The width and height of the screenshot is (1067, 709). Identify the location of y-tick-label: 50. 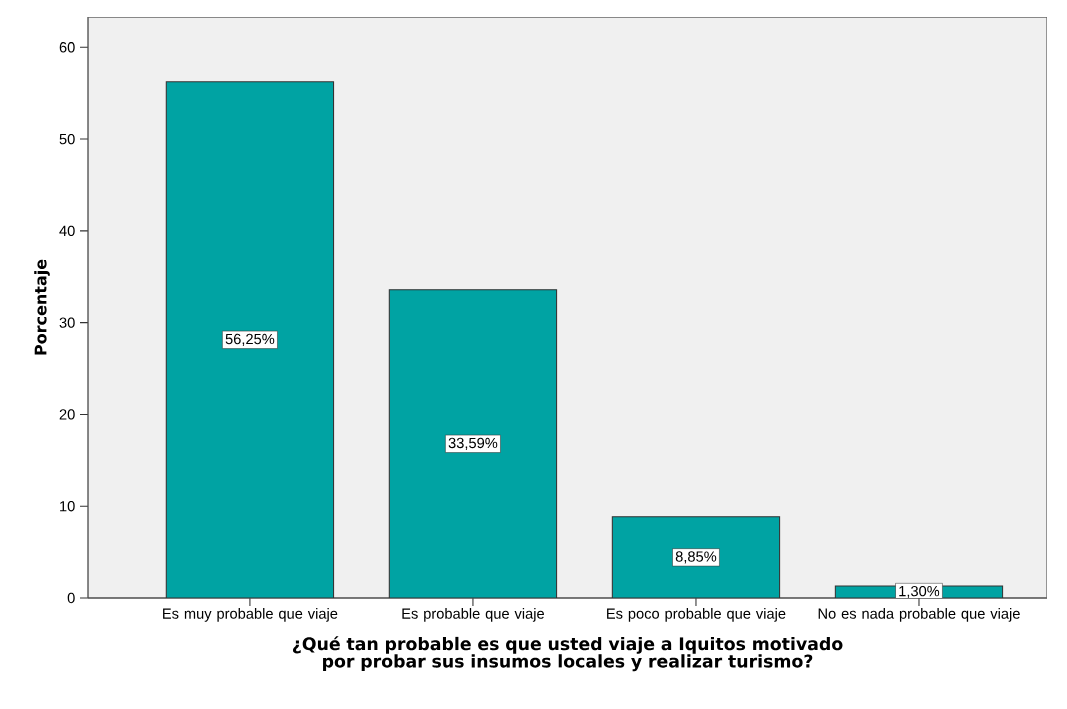
(67, 139).